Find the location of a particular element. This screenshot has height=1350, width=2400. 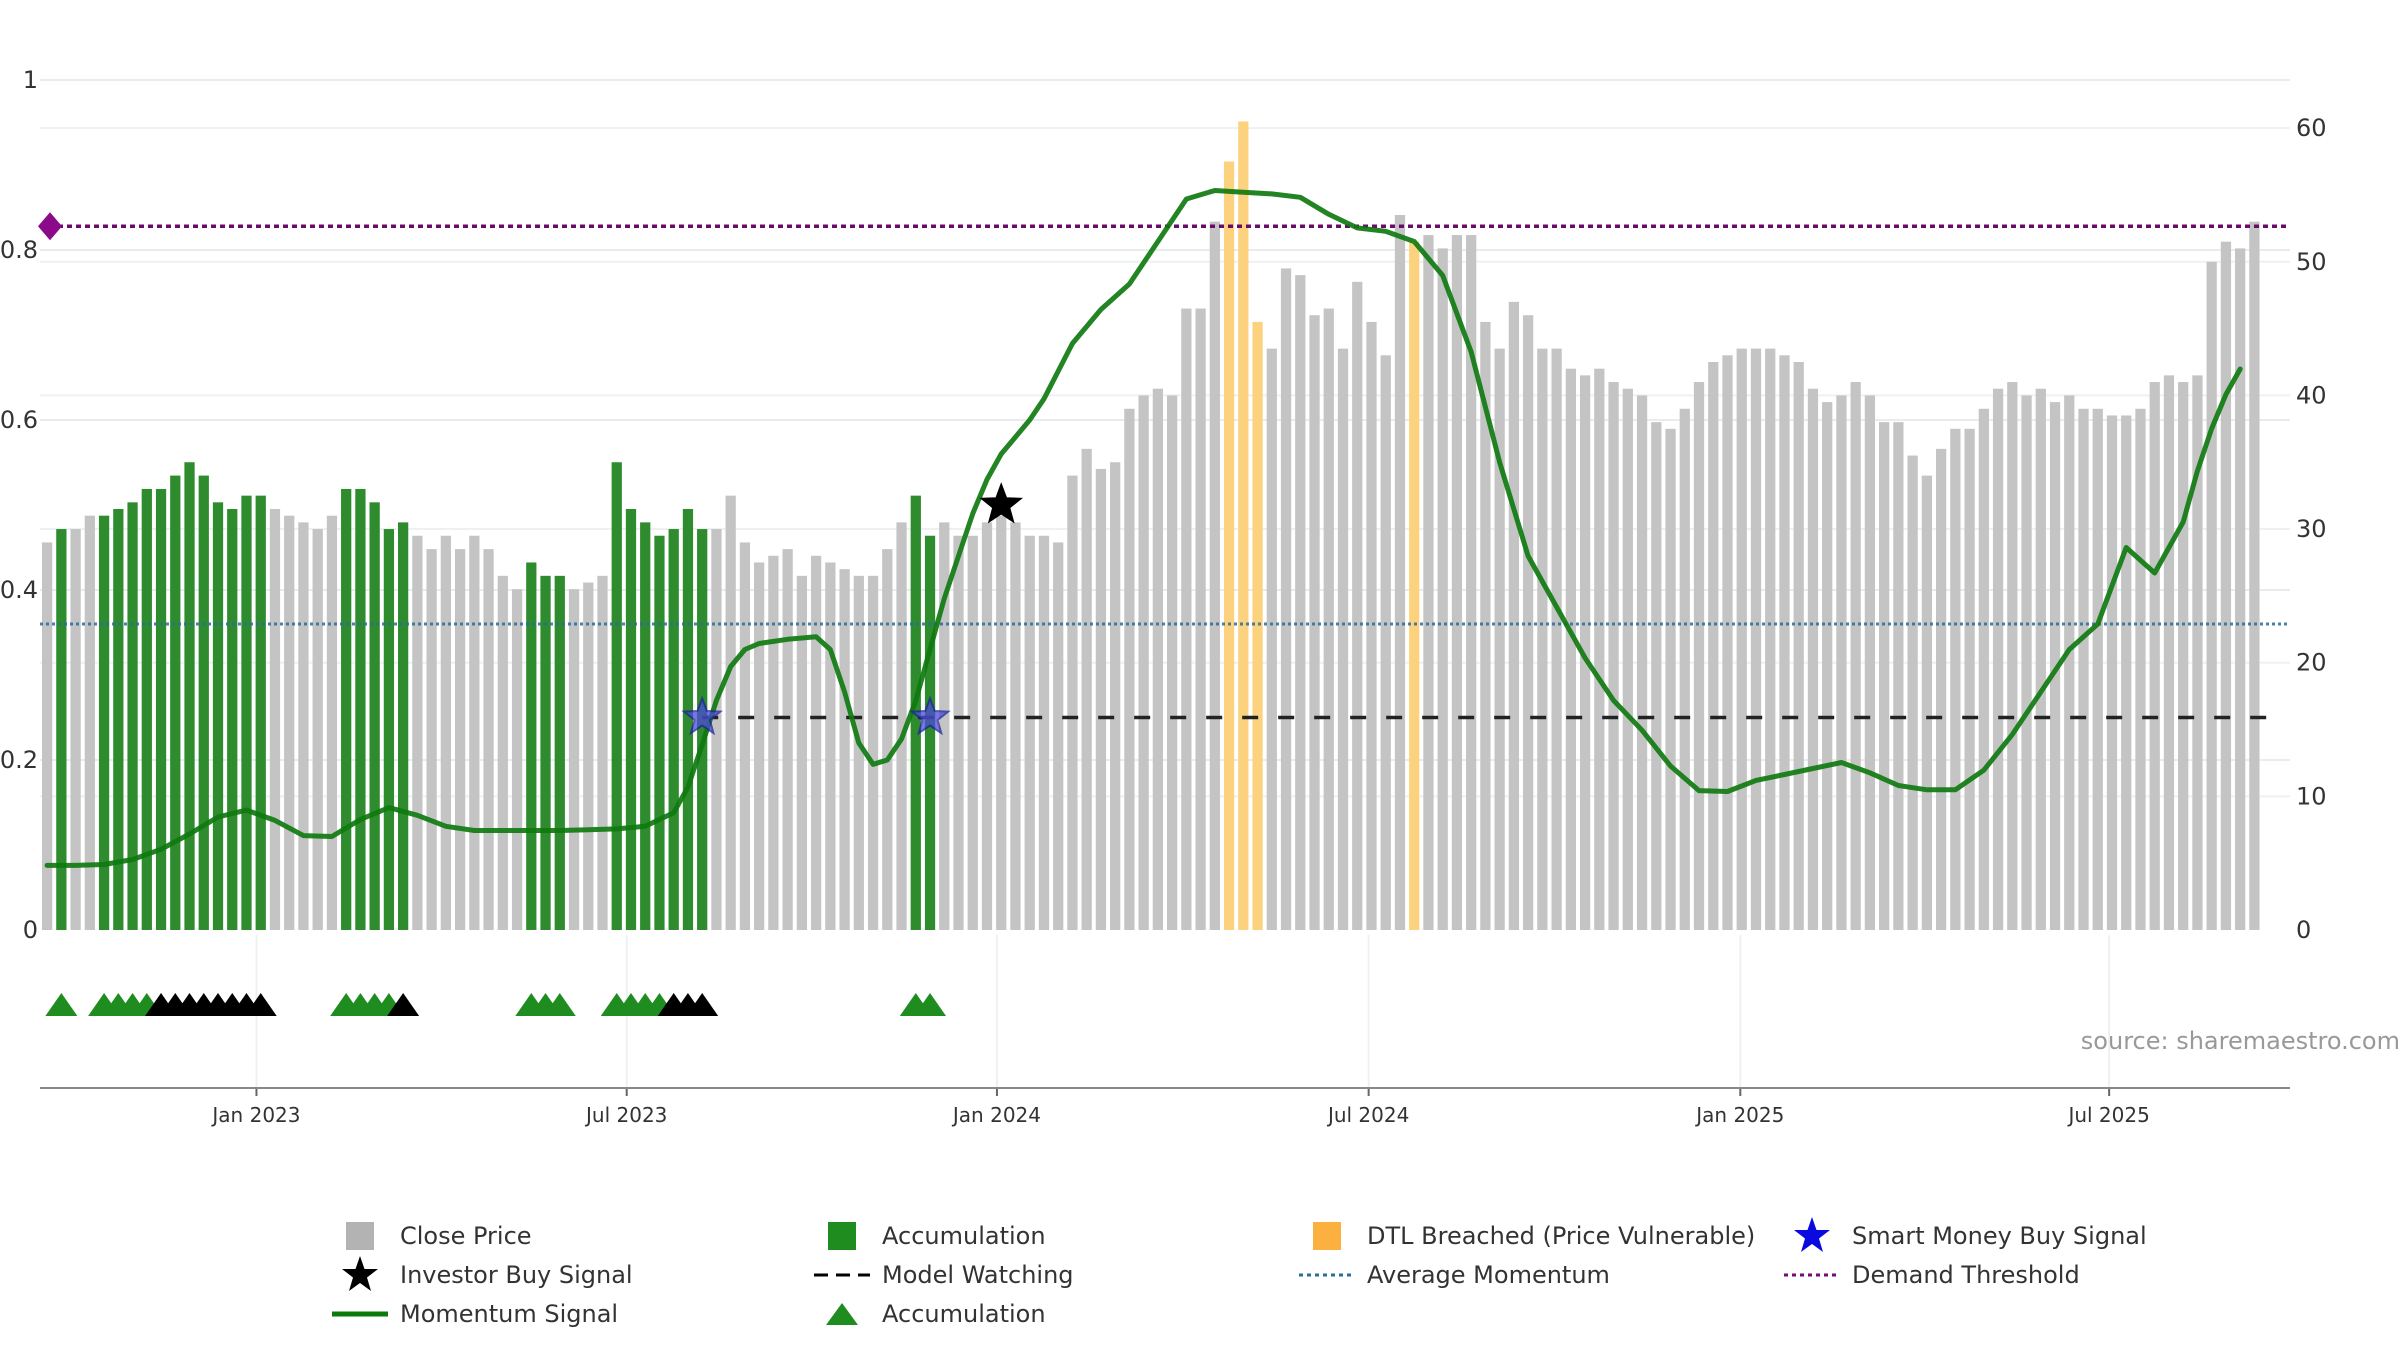

y-right-tick-label: 0 is located at coordinates (2303, 930).